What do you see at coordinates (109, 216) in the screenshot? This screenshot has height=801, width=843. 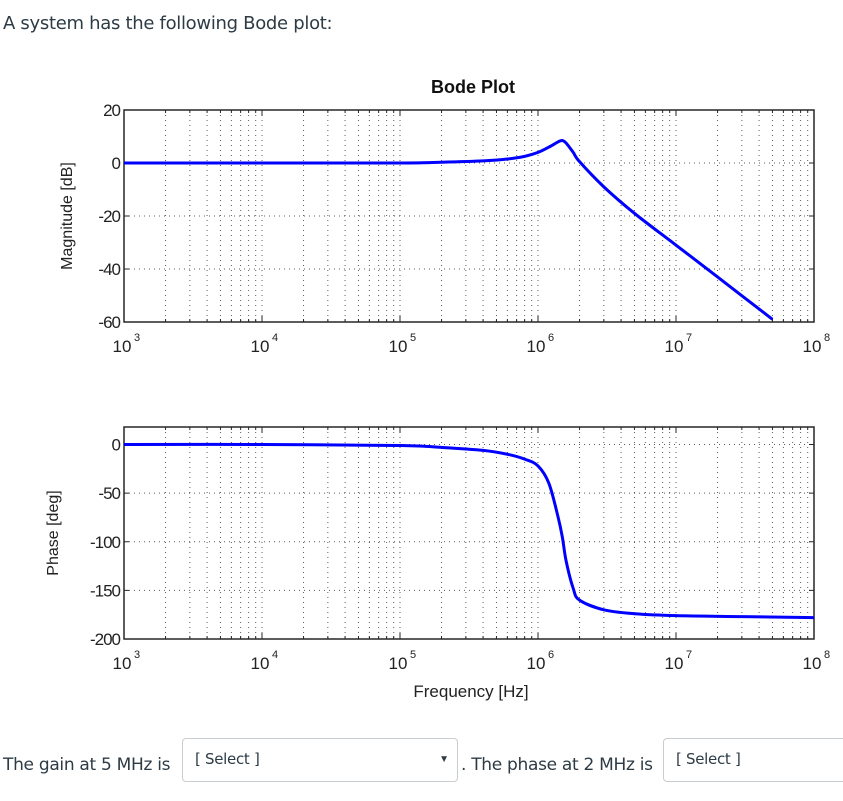 I see `y-tick-label: -20` at bounding box center [109, 216].